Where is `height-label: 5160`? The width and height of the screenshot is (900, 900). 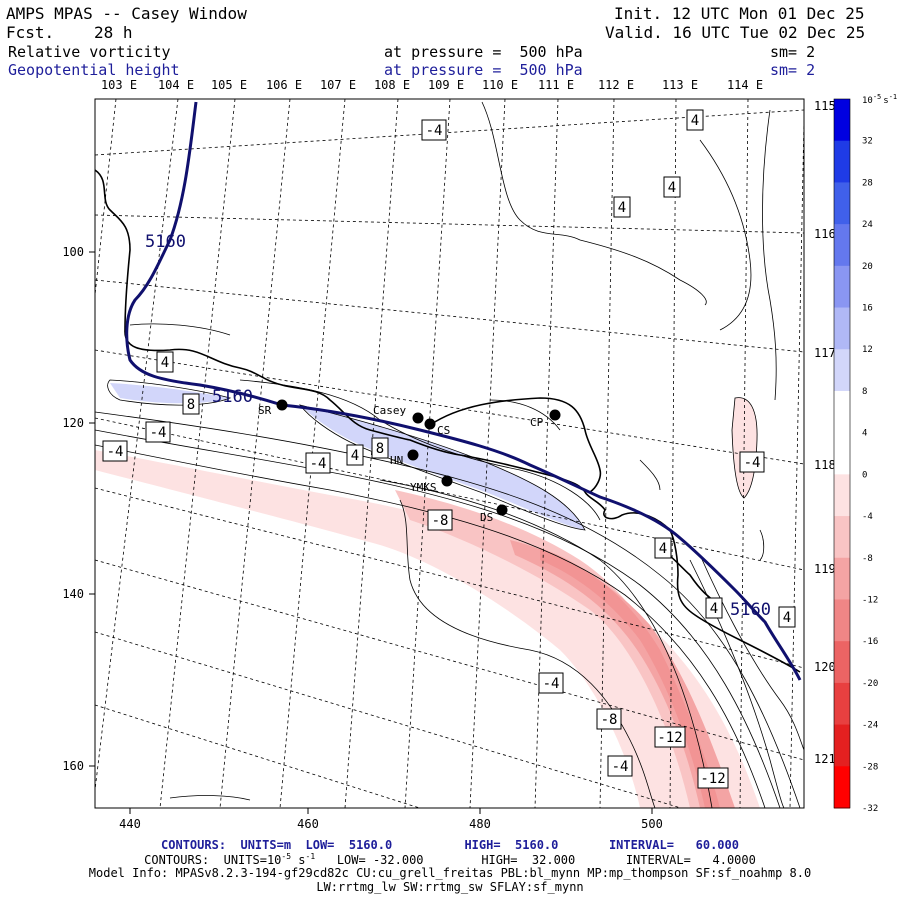 height-label: 5160 is located at coordinates (750, 610).